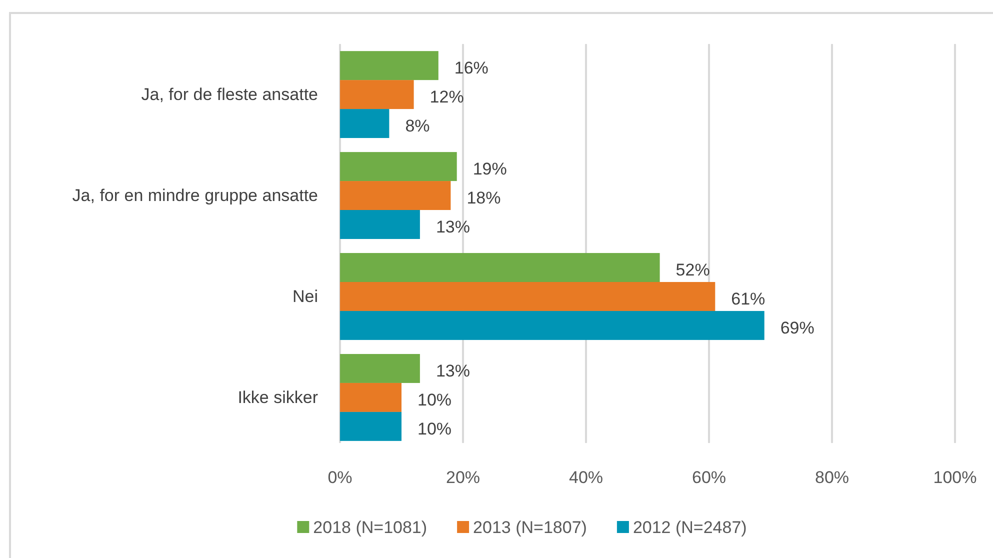 The width and height of the screenshot is (993, 558). I want to click on data-label: 12%, so click(447, 96).